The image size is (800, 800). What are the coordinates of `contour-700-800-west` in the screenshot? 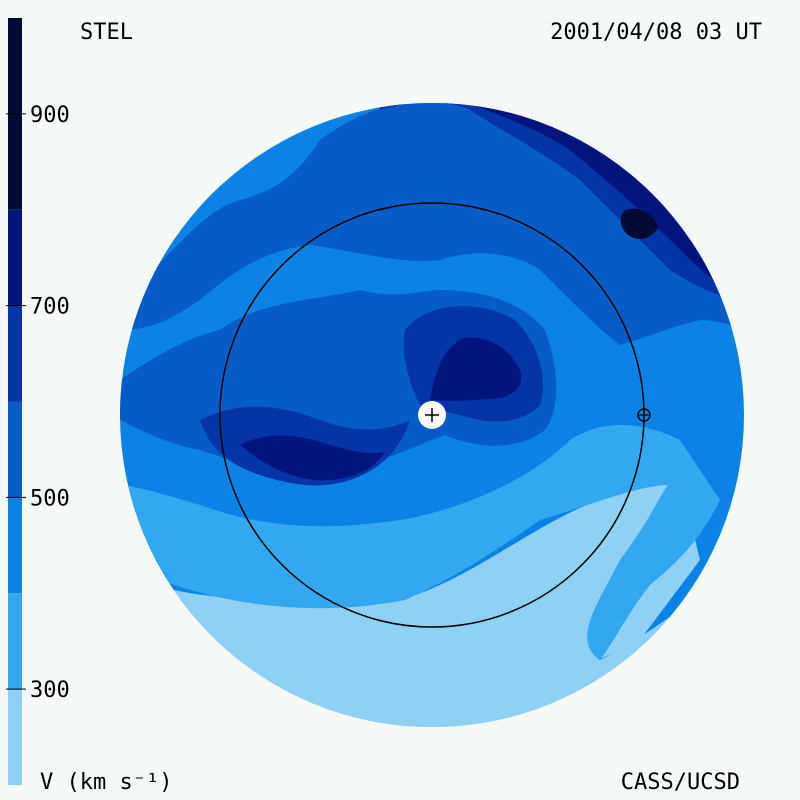 It's located at (312, 458).